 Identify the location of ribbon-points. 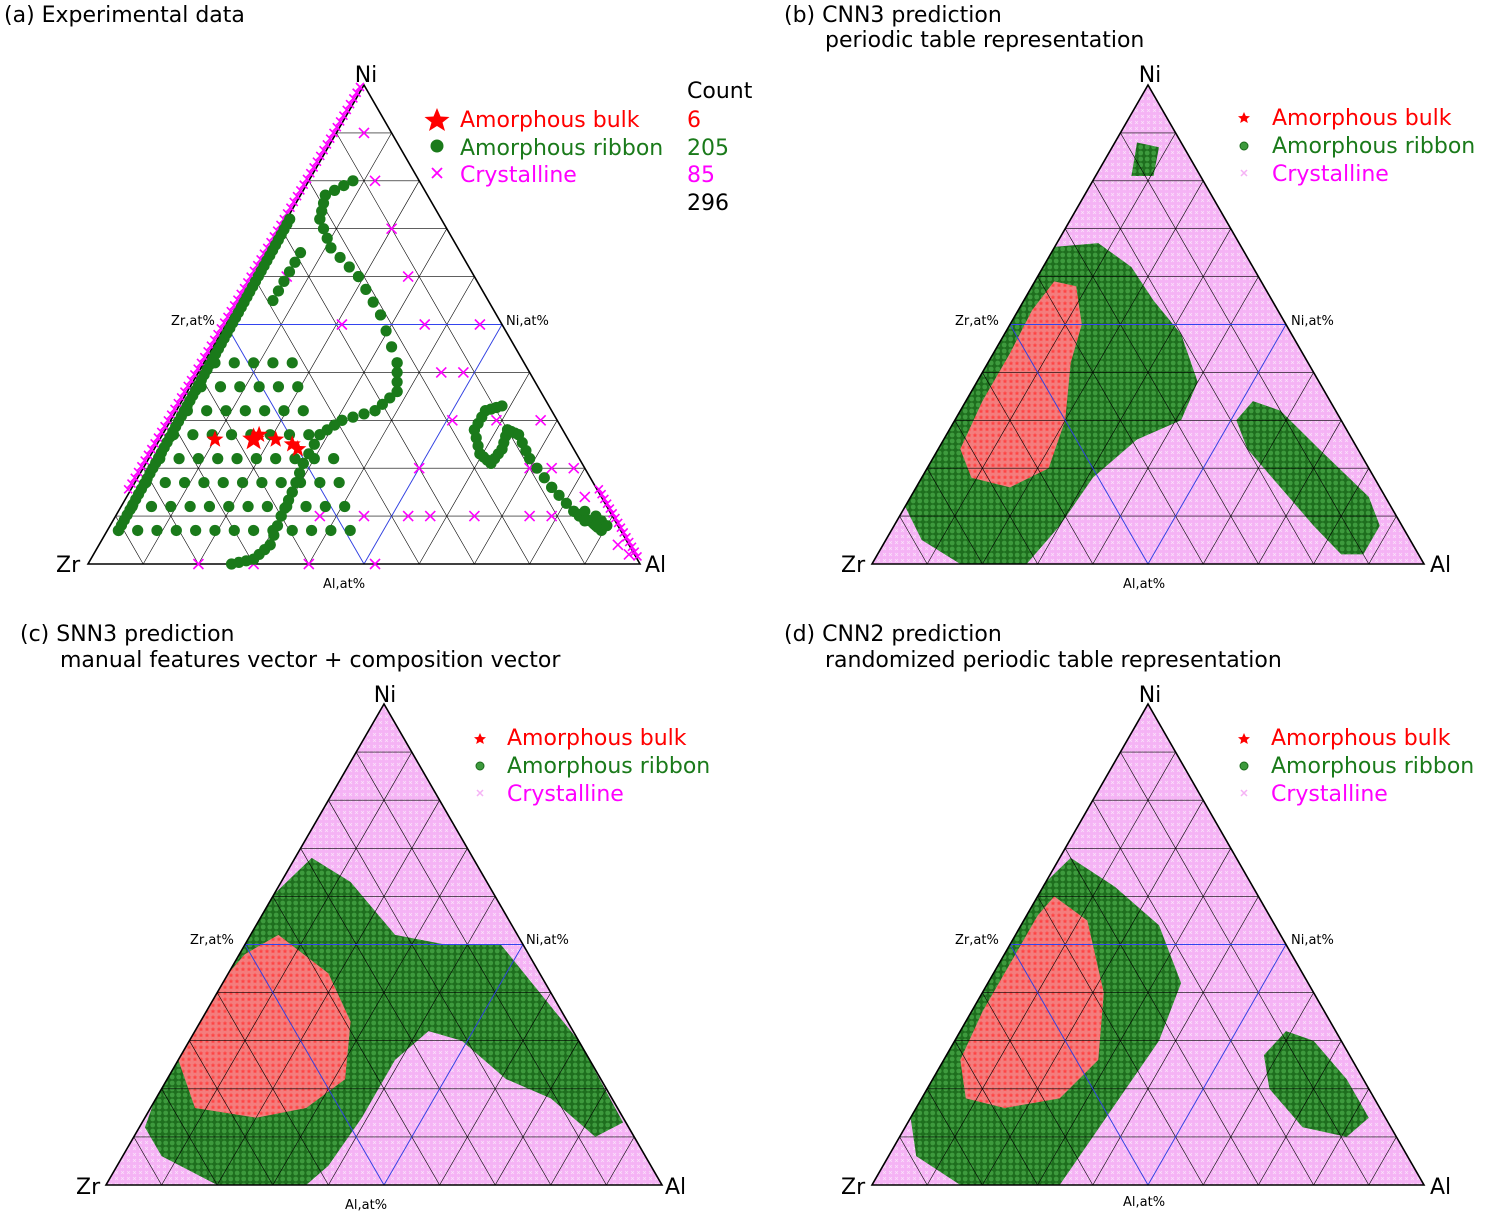
(362, 372).